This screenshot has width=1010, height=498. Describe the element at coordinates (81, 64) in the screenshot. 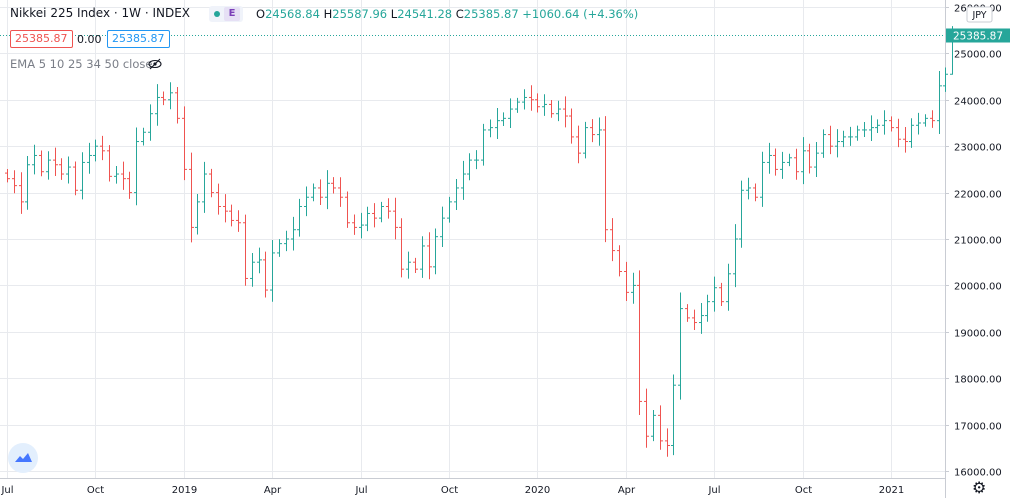

I see `ema-indicator-label: EMA 5 10 25 34 50 close` at that location.